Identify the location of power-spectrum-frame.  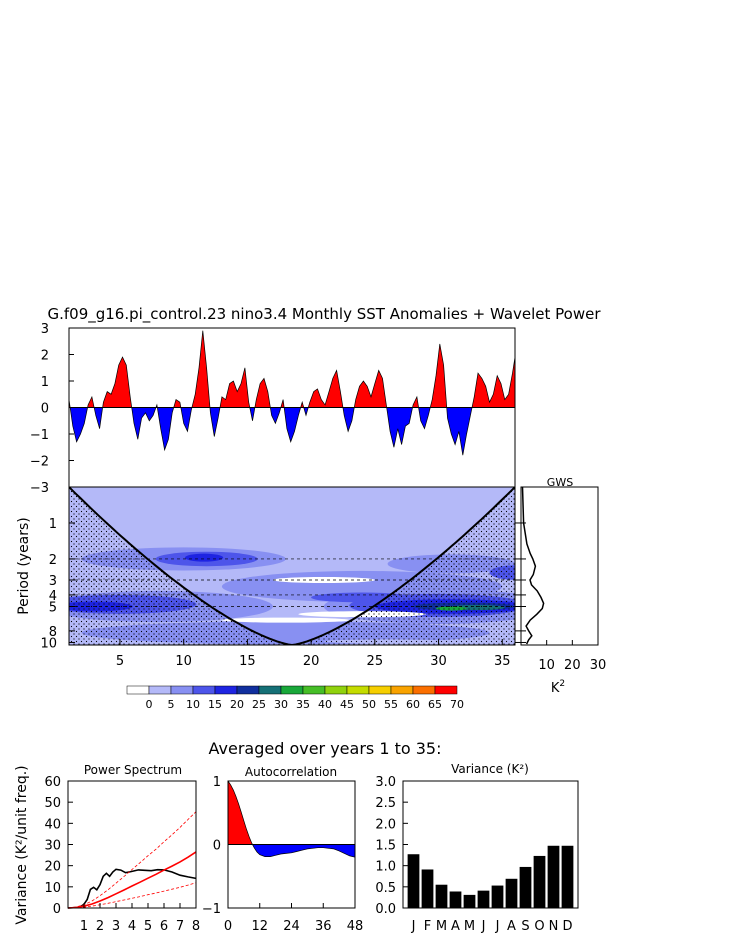
(132, 844).